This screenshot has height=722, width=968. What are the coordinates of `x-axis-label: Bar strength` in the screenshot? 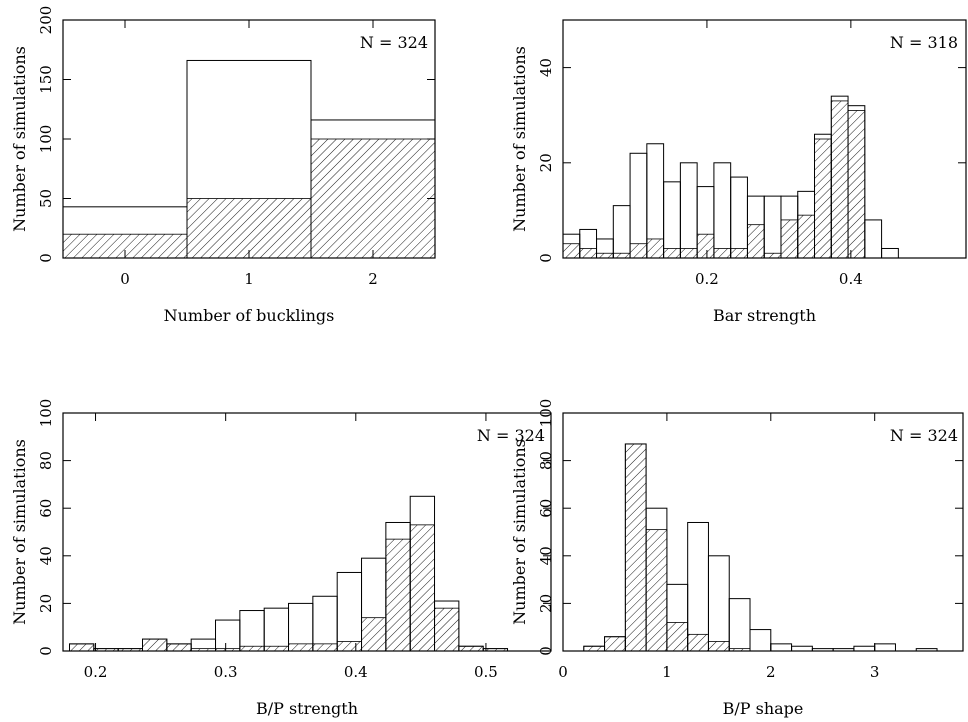 It's located at (764, 315).